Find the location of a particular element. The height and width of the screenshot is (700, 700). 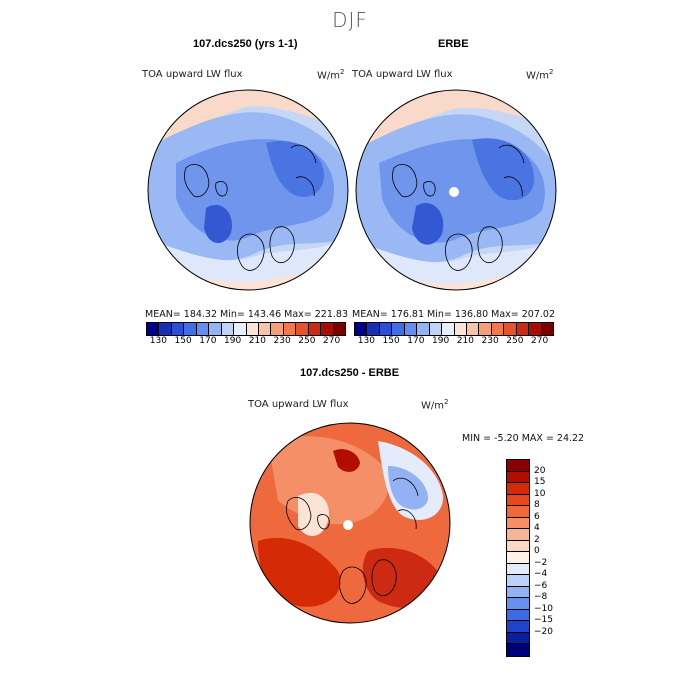

obs-colorbar-tick-label: 270 is located at coordinates (540, 341).